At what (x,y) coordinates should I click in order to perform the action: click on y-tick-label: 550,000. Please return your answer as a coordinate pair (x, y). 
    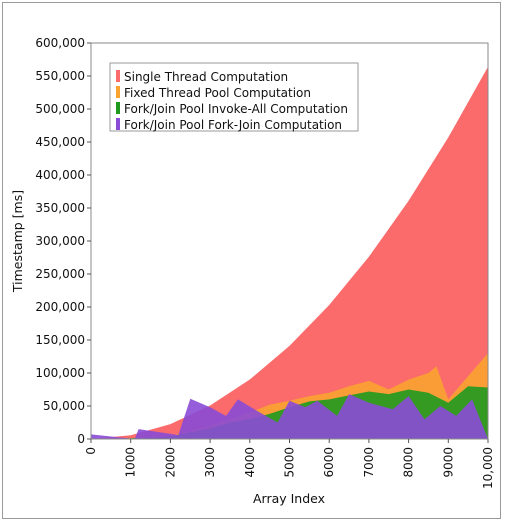
    Looking at the image, I should click on (60, 76).